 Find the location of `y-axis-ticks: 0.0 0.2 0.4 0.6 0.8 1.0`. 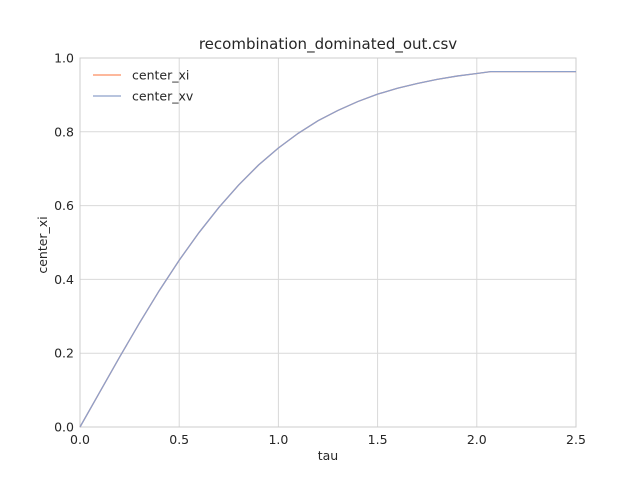

y-axis-ticks: 0.0 0.2 0.4 0.6 0.8 1.0 is located at coordinates (64, 243).